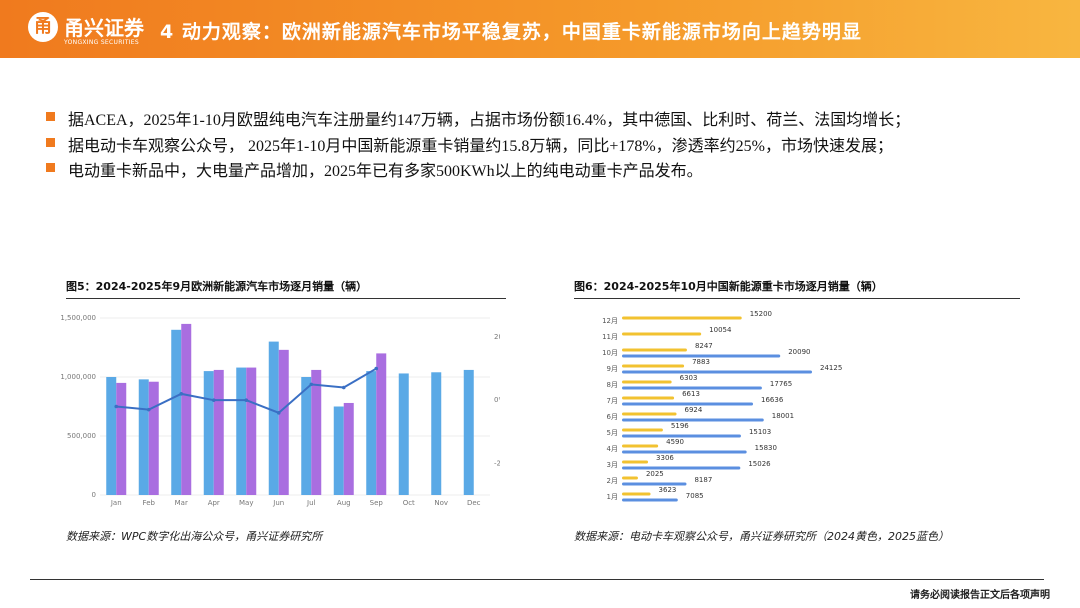 The image size is (1080, 608). I want to click on y-tick-label: 4月, so click(612, 449).